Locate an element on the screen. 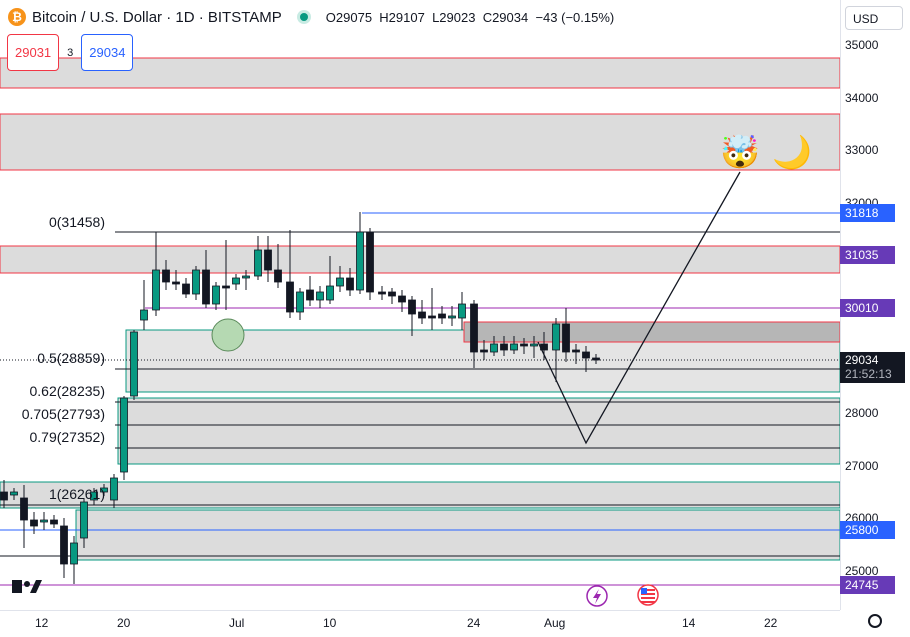 The image size is (910, 637). recent-range-box is located at coordinates (651, 332).